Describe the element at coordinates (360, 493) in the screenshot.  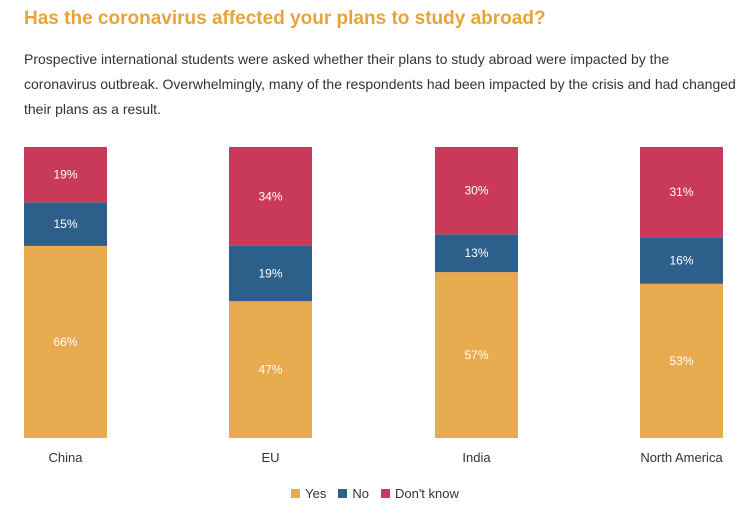
I see `legend-label-no: No` at that location.